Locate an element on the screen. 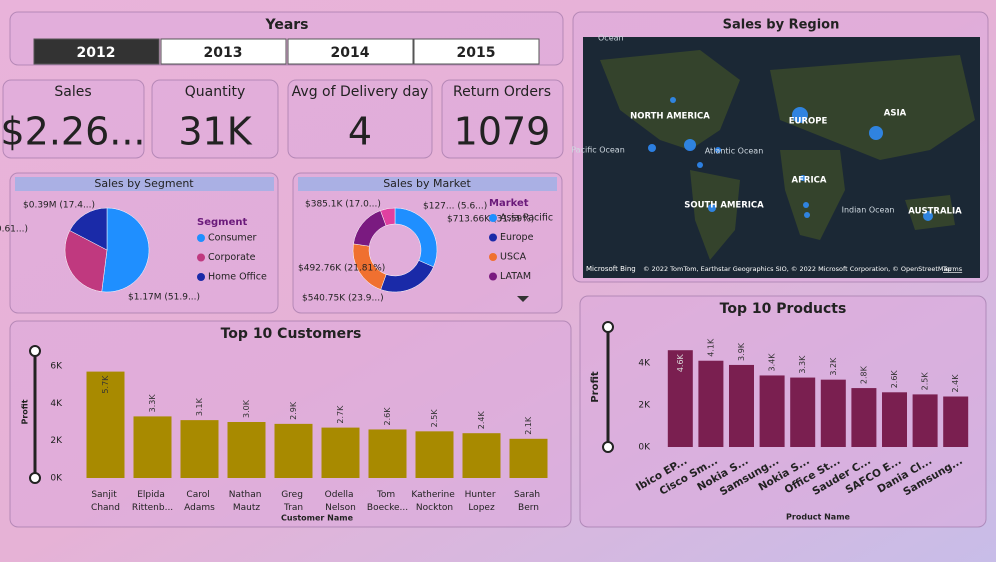  x-tick-line: Greg is located at coordinates (293, 495).